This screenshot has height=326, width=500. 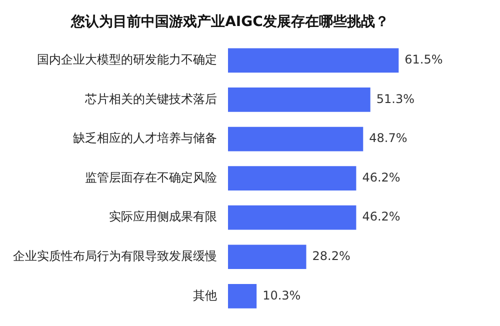 I want to click on data-label: 10.3%, so click(x=281, y=295).